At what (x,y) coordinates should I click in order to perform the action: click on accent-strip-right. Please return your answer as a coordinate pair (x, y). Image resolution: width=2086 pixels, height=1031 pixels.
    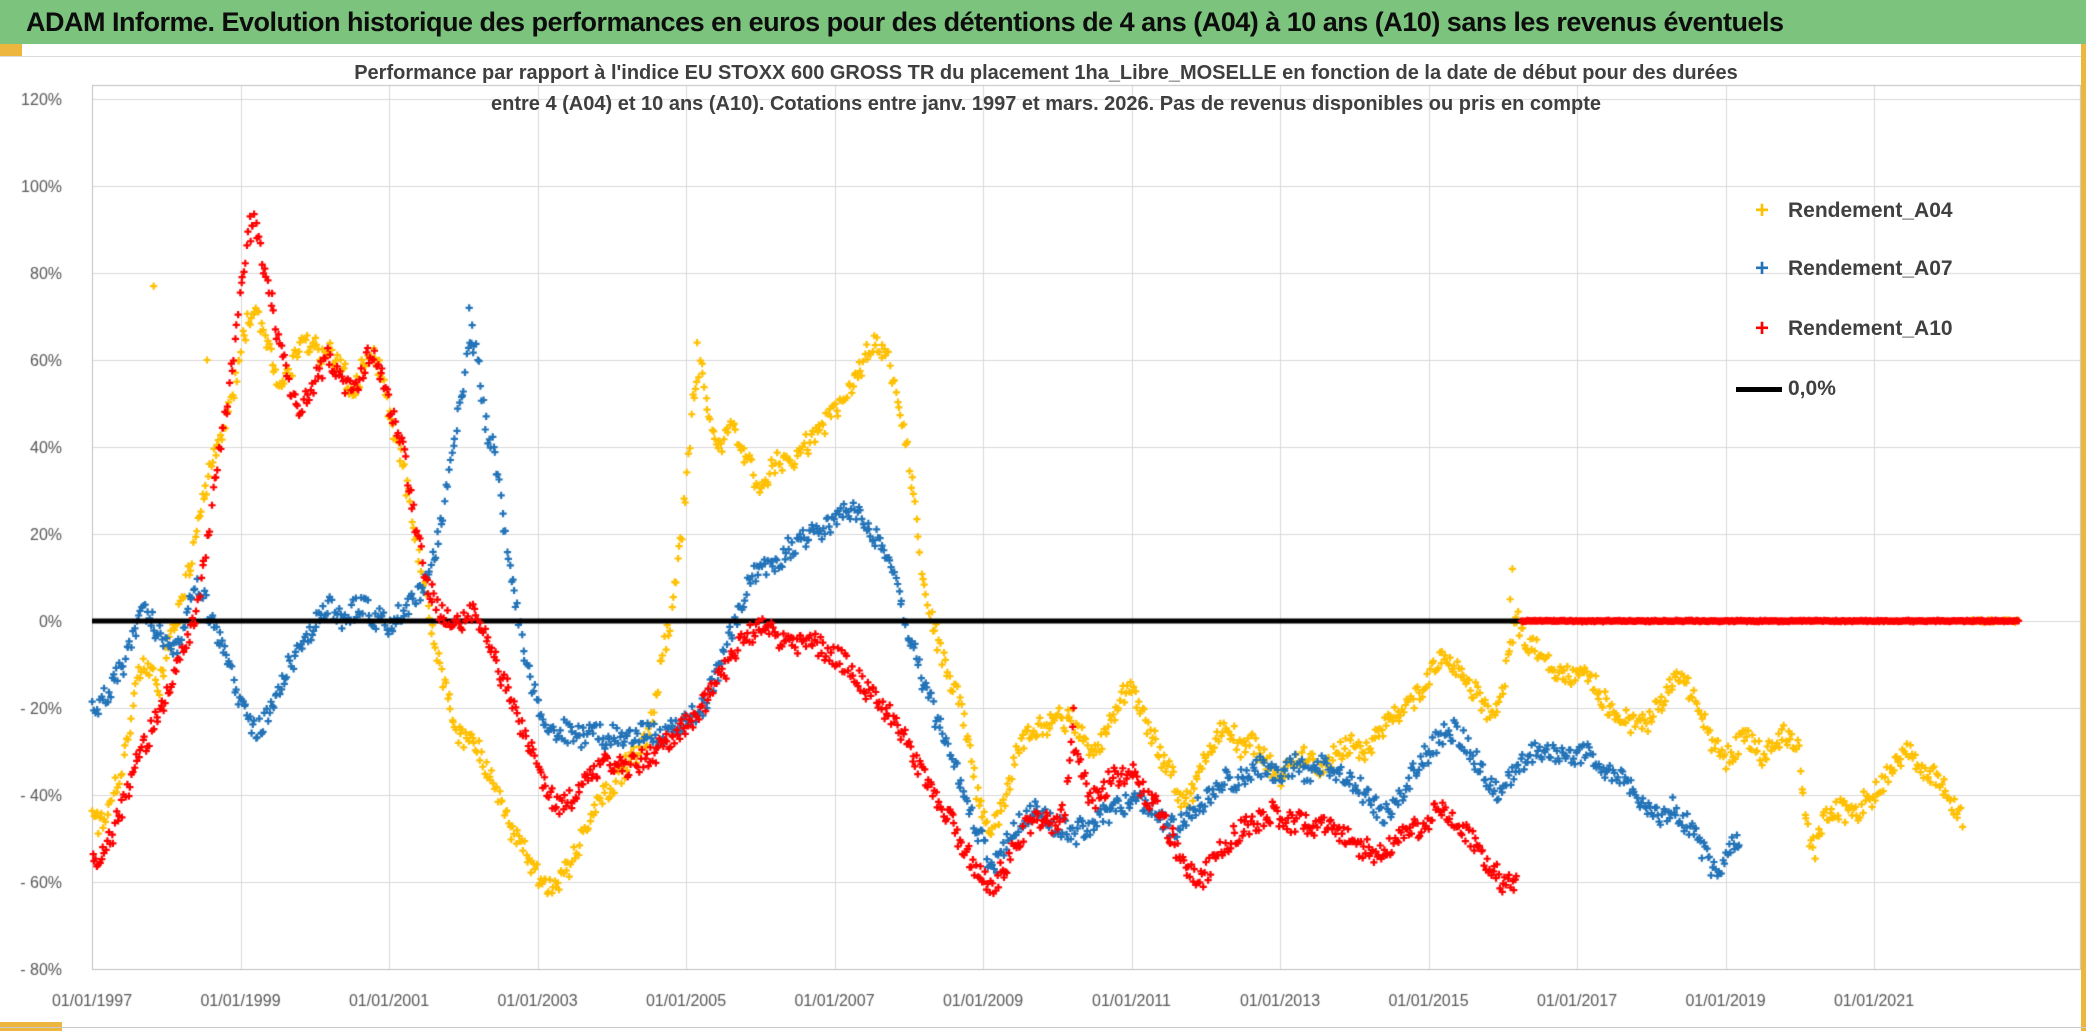
    Looking at the image, I should click on (2083, 537).